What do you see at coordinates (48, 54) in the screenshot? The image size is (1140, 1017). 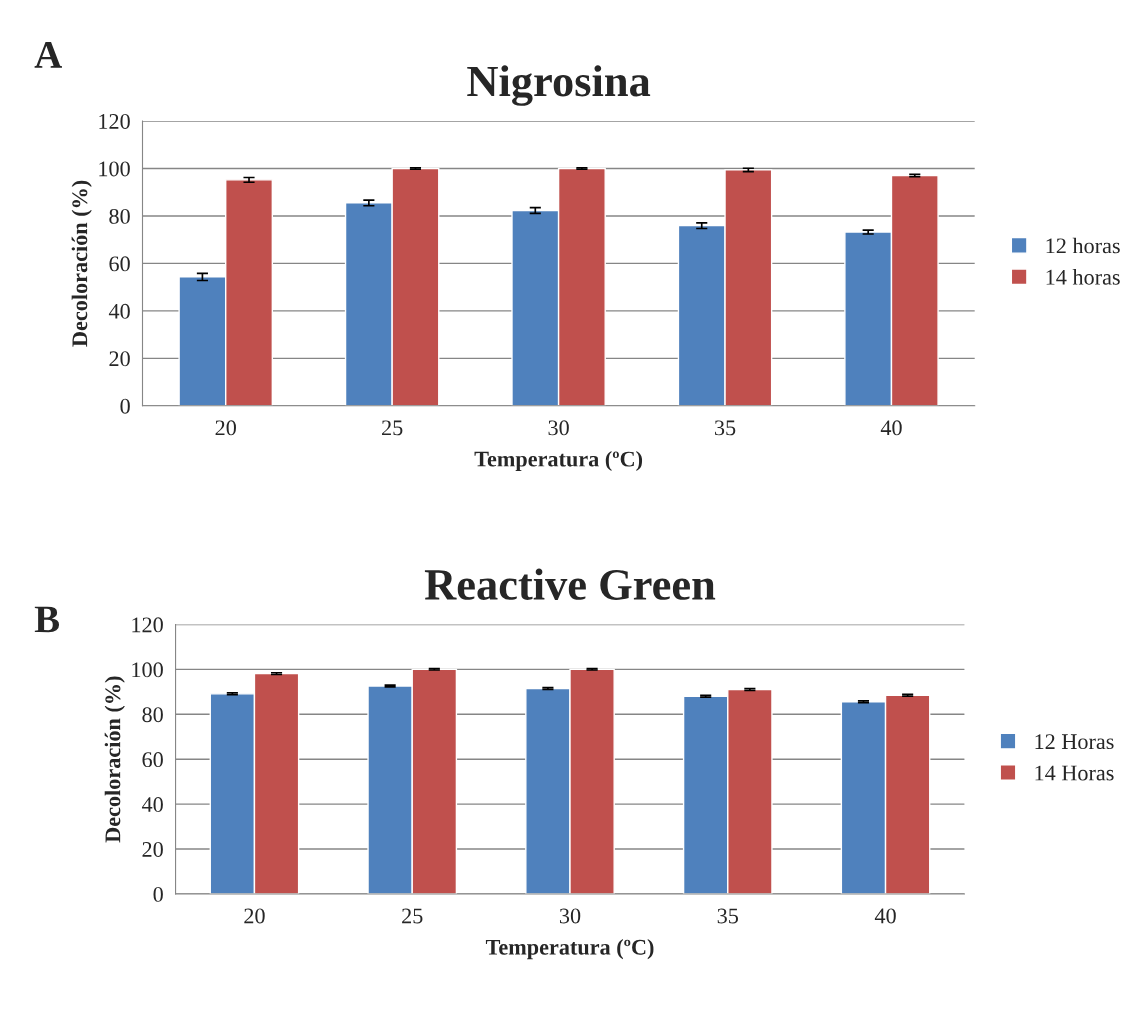 I see `text: A` at bounding box center [48, 54].